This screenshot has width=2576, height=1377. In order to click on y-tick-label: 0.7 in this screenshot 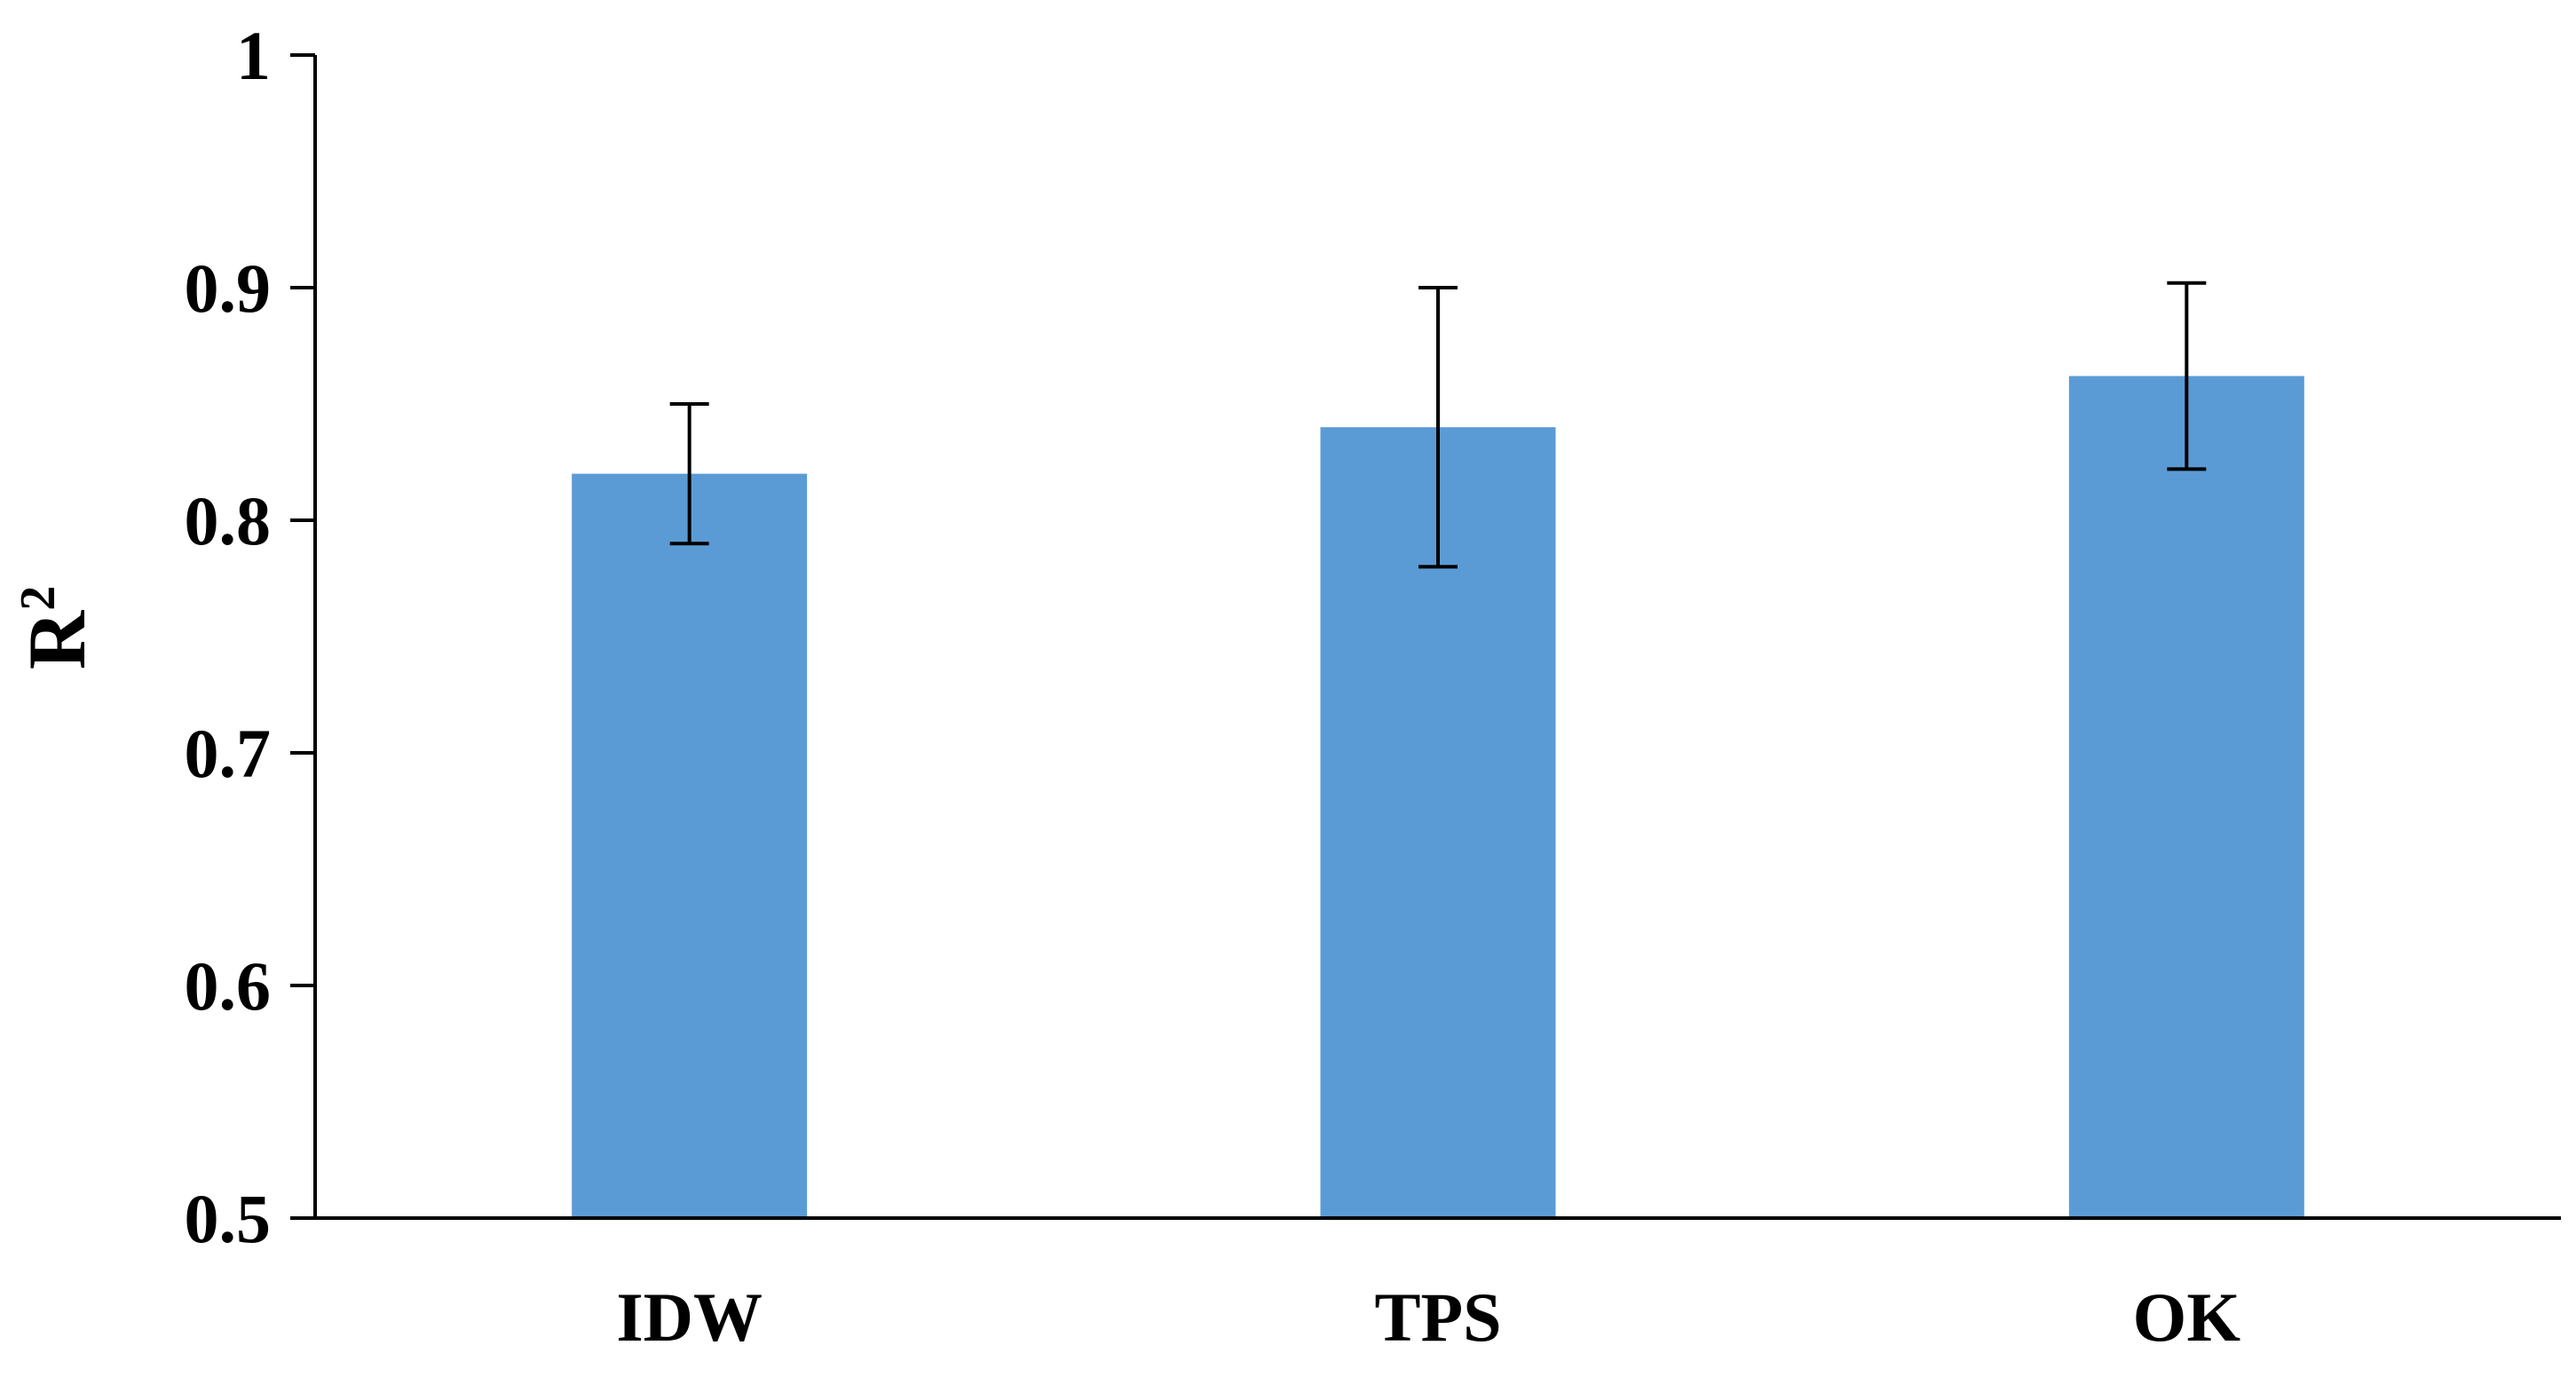, I will do `click(228, 753)`.